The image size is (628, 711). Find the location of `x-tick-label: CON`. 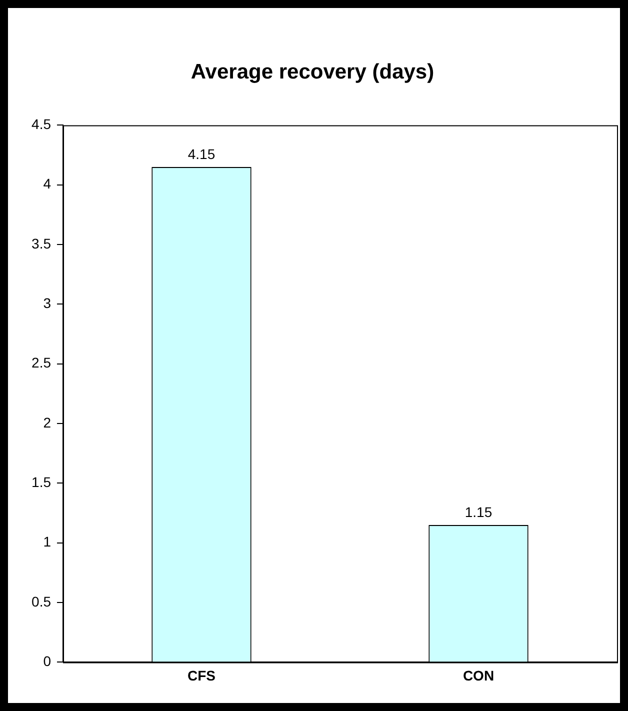

x-tick-label: CON is located at coordinates (478, 675).